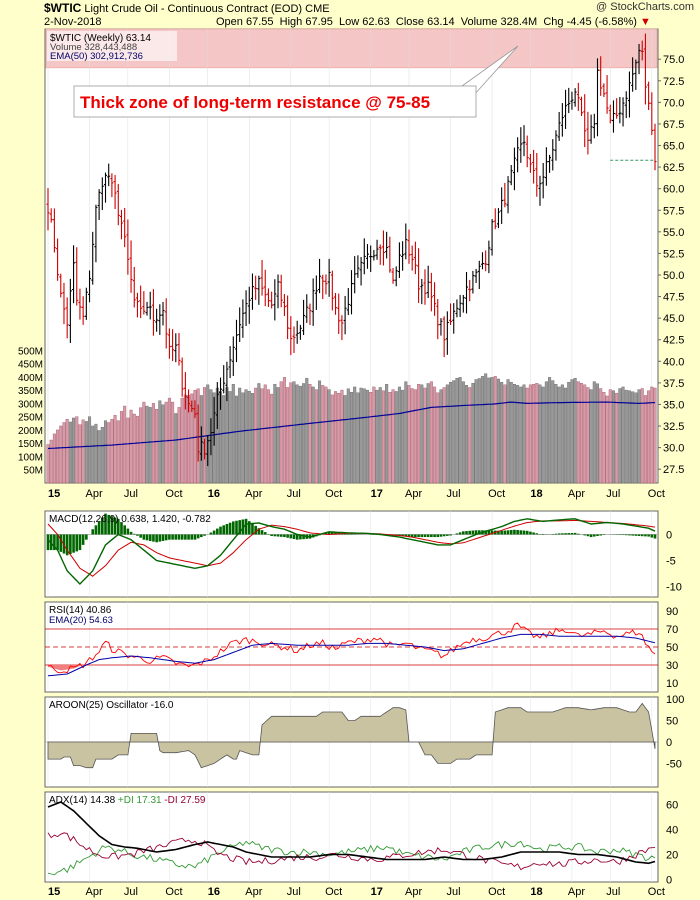  I want to click on x-axis-label: Apr, so click(253, 494).